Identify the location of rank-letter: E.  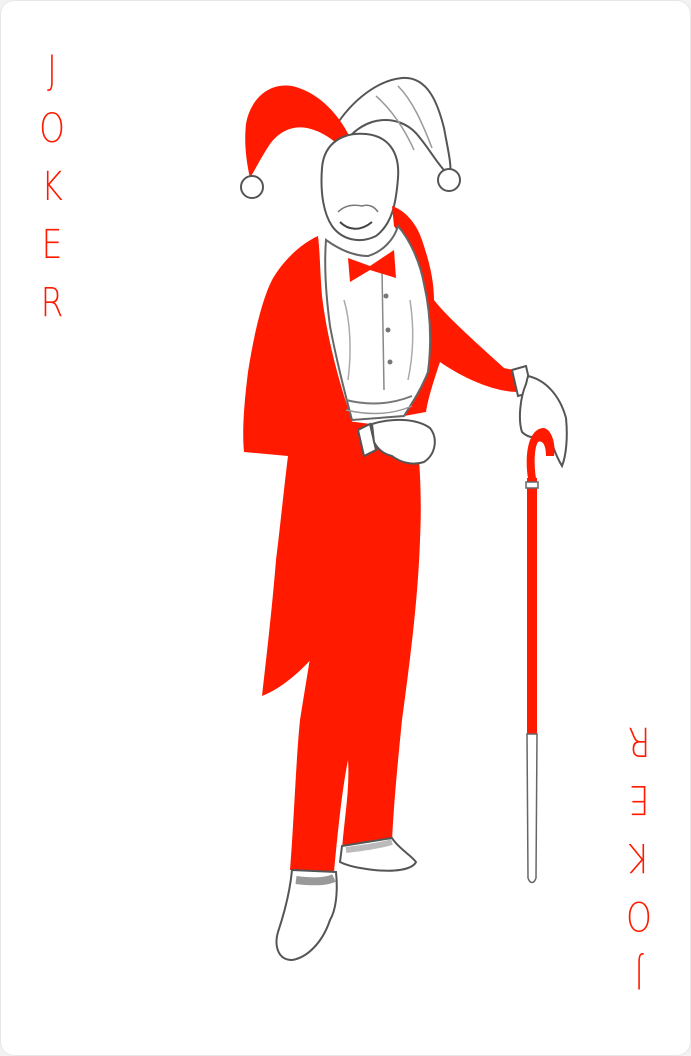
(52, 245).